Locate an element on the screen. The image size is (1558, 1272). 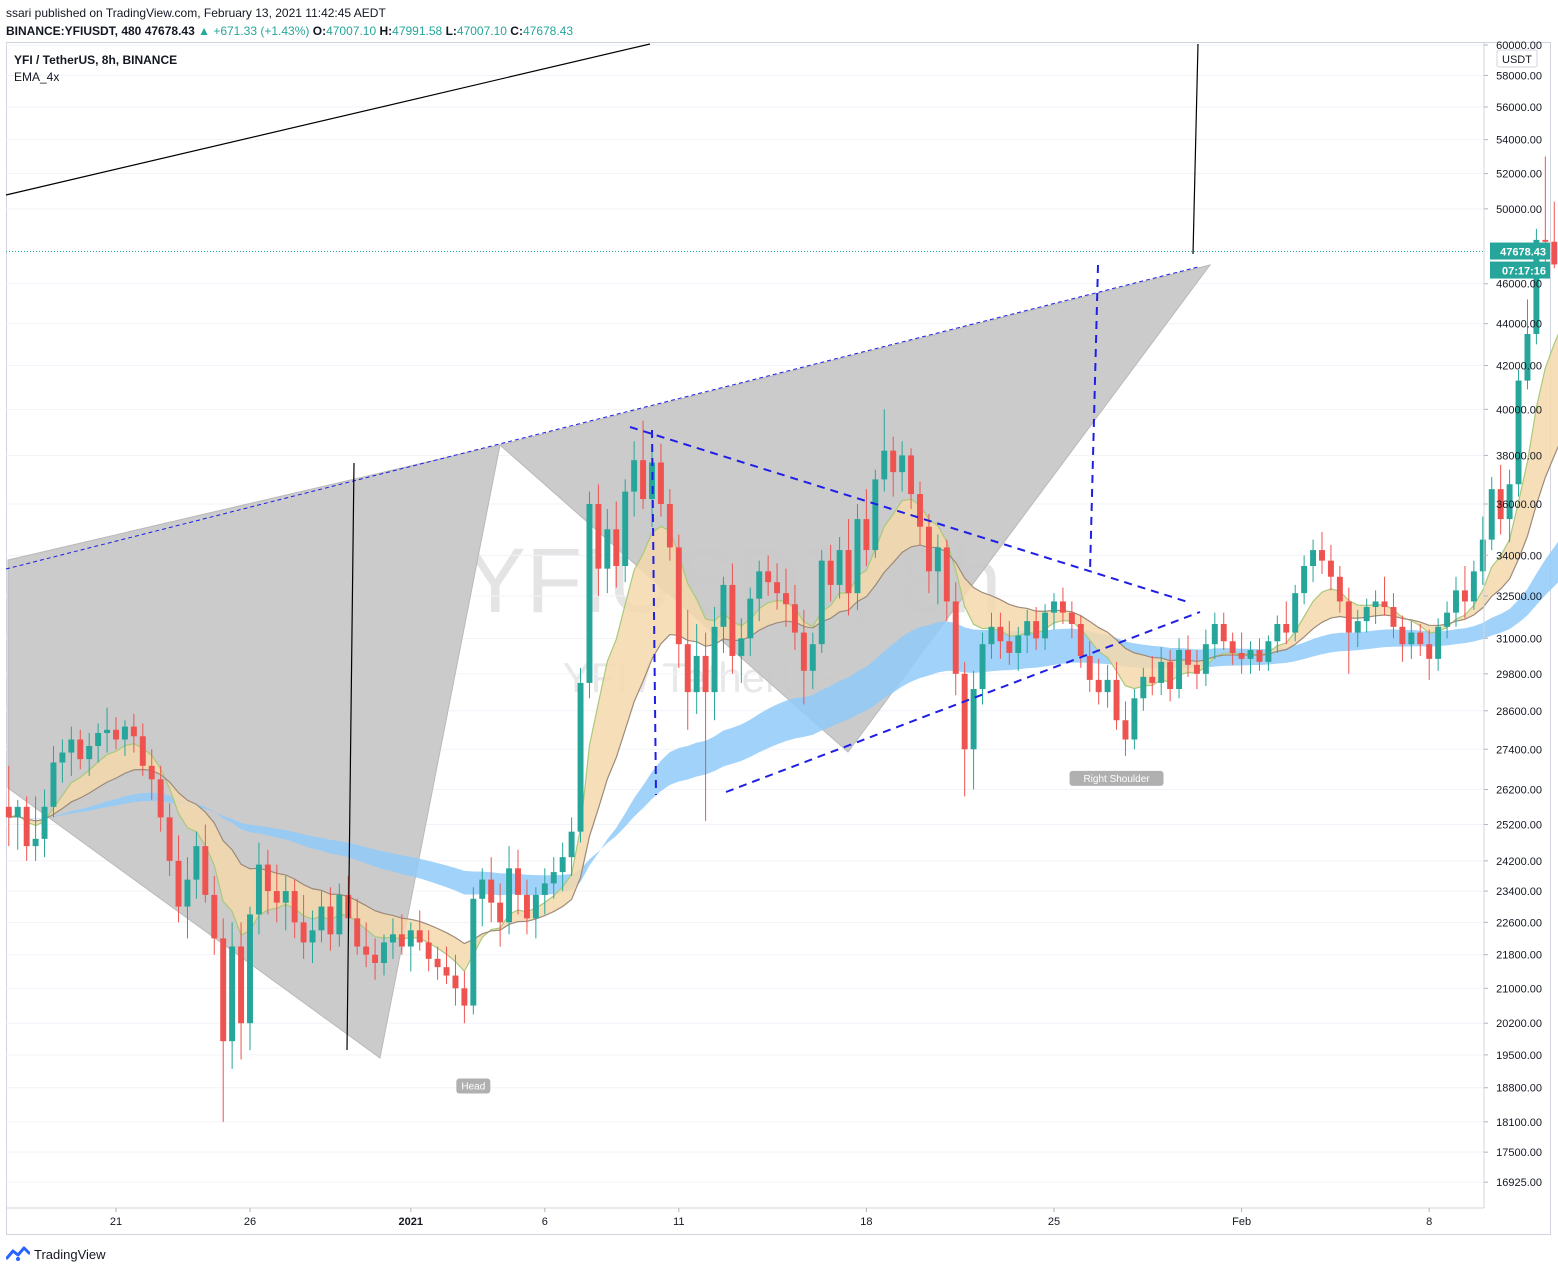
close-label: C: is located at coordinates (516, 31).